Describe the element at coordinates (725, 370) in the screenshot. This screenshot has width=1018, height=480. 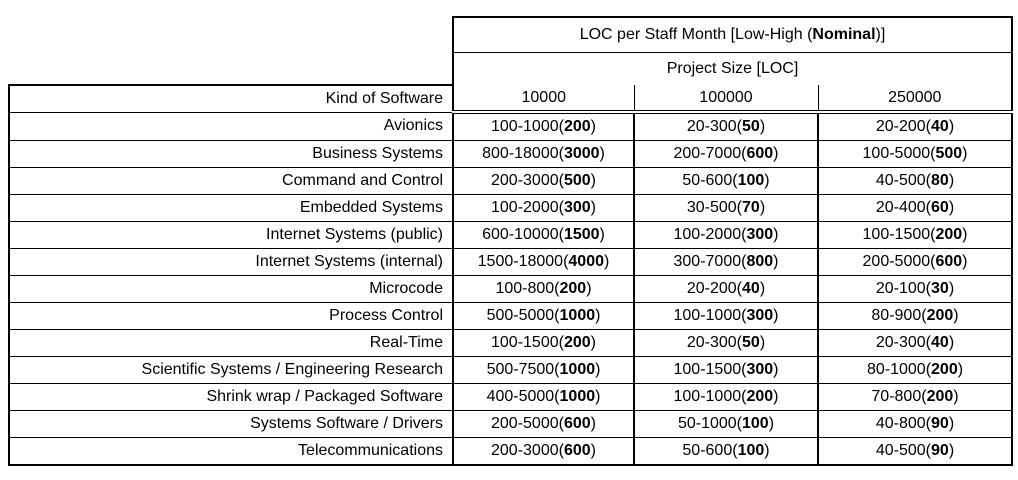
I see `loc-range-cell: 100-1500(300)` at that location.